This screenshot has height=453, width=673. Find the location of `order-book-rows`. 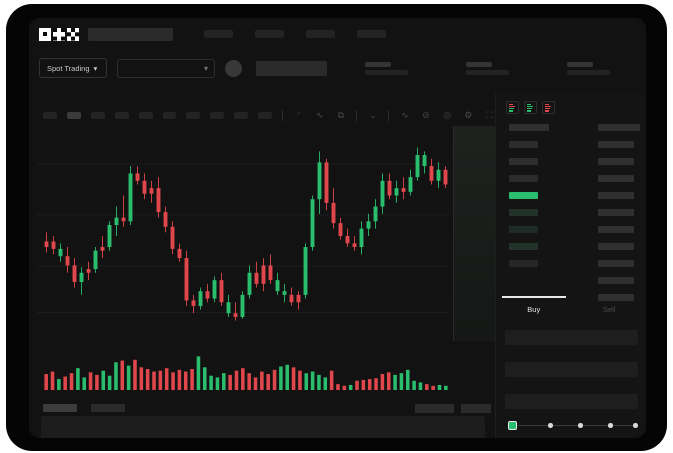

order-book-rows is located at coordinates (571, 210).